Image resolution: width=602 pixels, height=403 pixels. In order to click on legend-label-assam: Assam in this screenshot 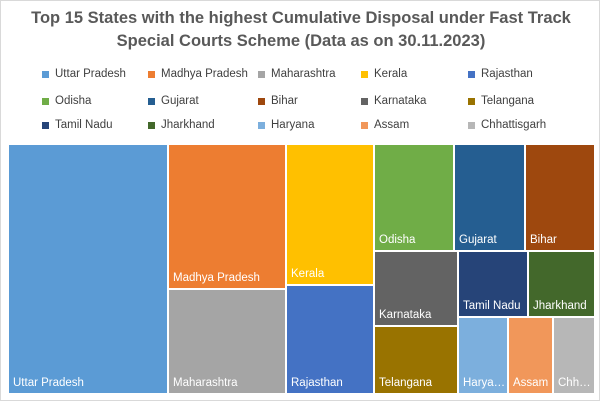, I will do `click(392, 125)`.